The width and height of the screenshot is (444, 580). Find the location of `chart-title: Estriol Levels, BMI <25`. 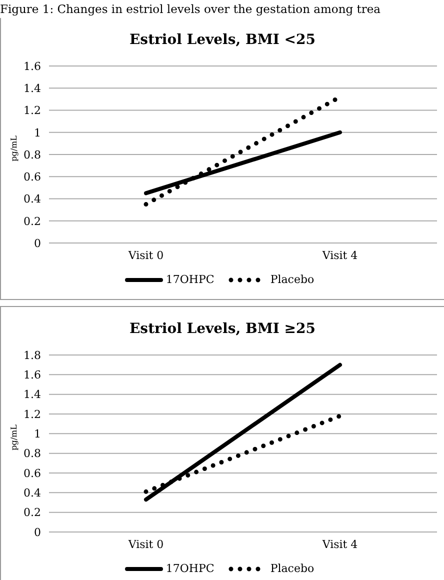

chart-title: Estriol Levels, BMI <25 is located at coordinates (222, 40).